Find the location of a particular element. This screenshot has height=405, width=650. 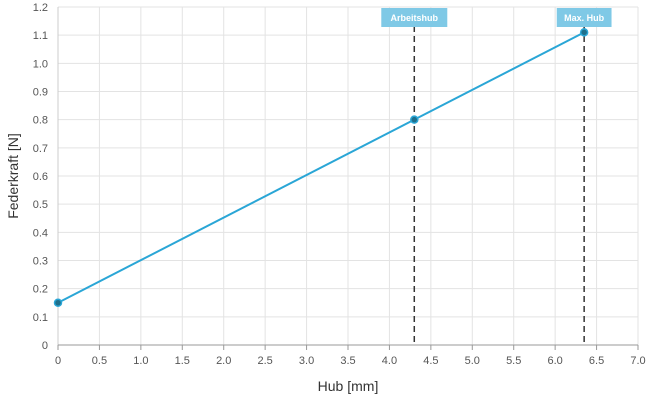

x-tick-label: 6.0 is located at coordinates (554, 361).